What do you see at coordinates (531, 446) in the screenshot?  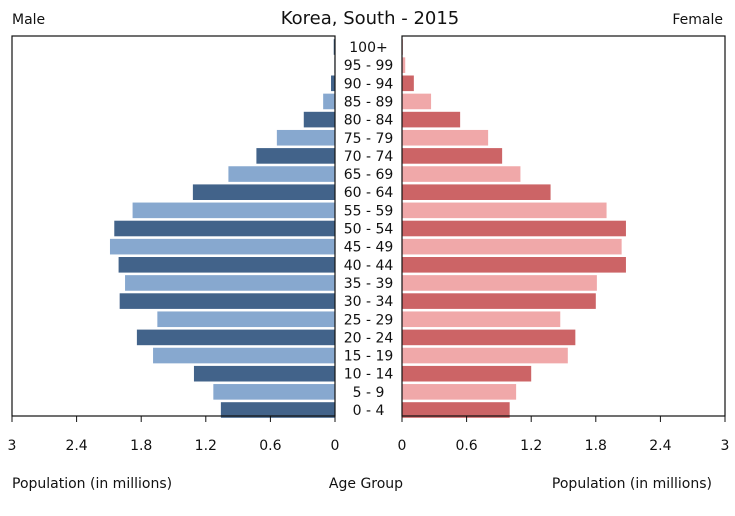 I see `female-x-tick-label: 1.2` at bounding box center [531, 446].